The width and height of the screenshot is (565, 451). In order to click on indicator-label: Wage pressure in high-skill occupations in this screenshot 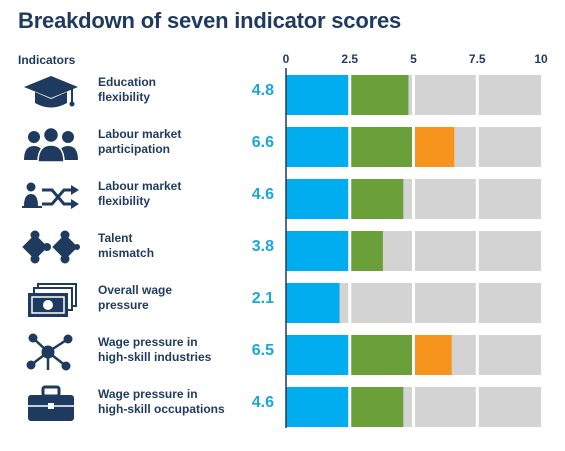, I will do `click(161, 401)`.